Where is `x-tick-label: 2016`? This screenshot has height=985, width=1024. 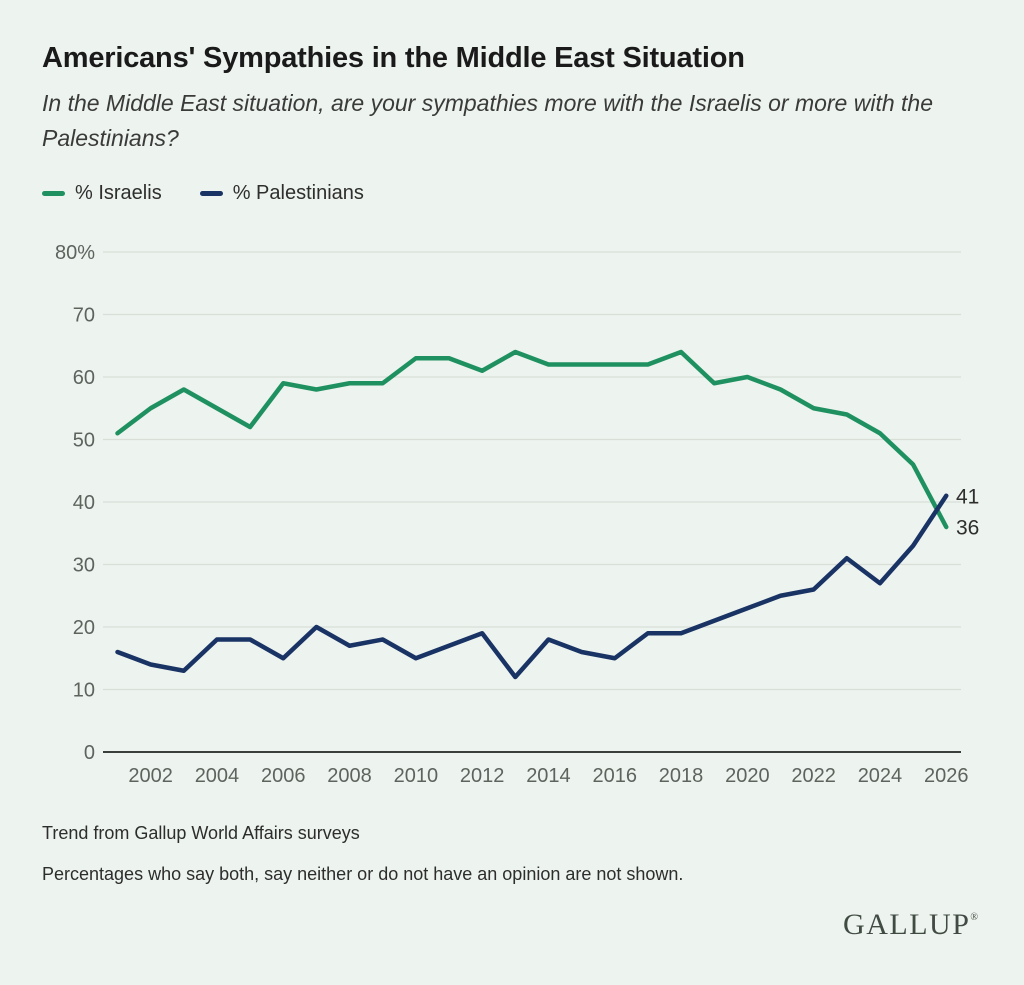 x-tick-label: 2016 is located at coordinates (615, 776).